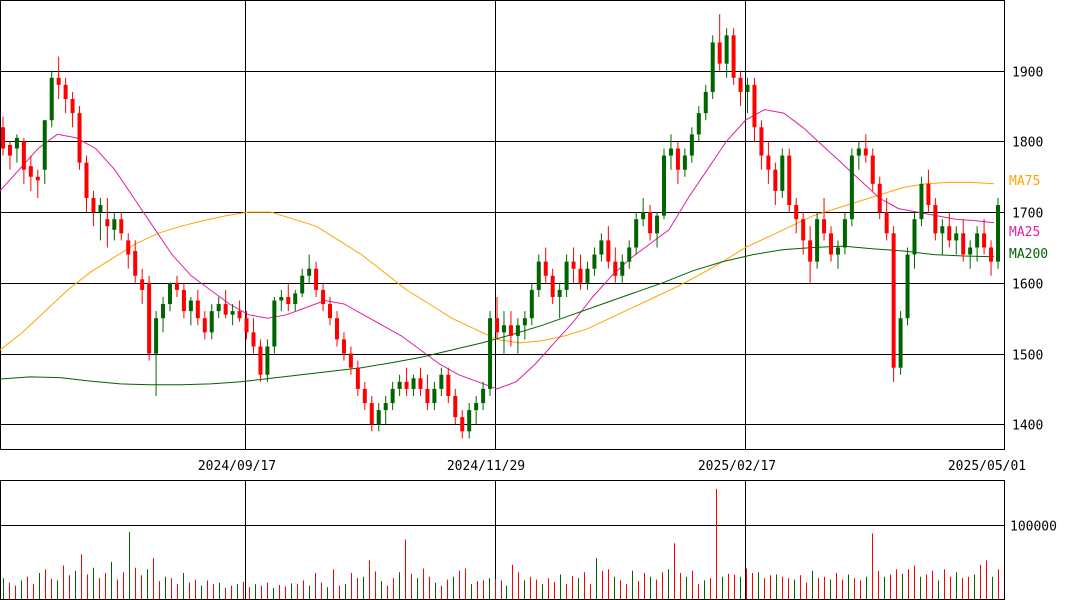 The image size is (1065, 600). What do you see at coordinates (1027, 73) in the screenshot?
I see `y-tick-label: 1900` at bounding box center [1027, 73].